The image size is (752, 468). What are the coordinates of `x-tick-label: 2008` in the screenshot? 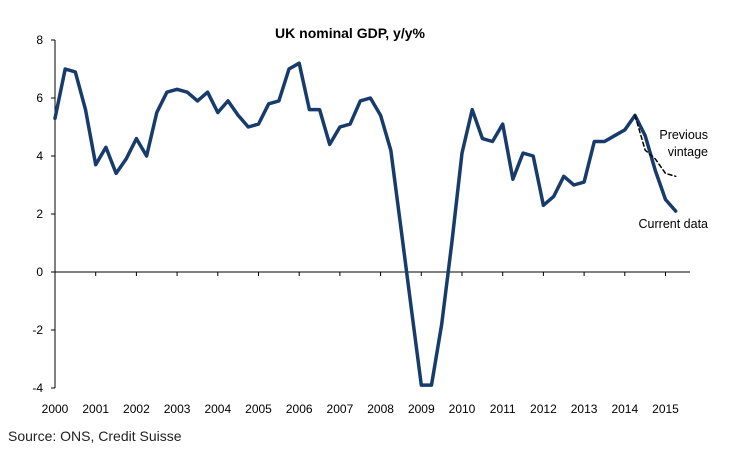 It's located at (380, 409).